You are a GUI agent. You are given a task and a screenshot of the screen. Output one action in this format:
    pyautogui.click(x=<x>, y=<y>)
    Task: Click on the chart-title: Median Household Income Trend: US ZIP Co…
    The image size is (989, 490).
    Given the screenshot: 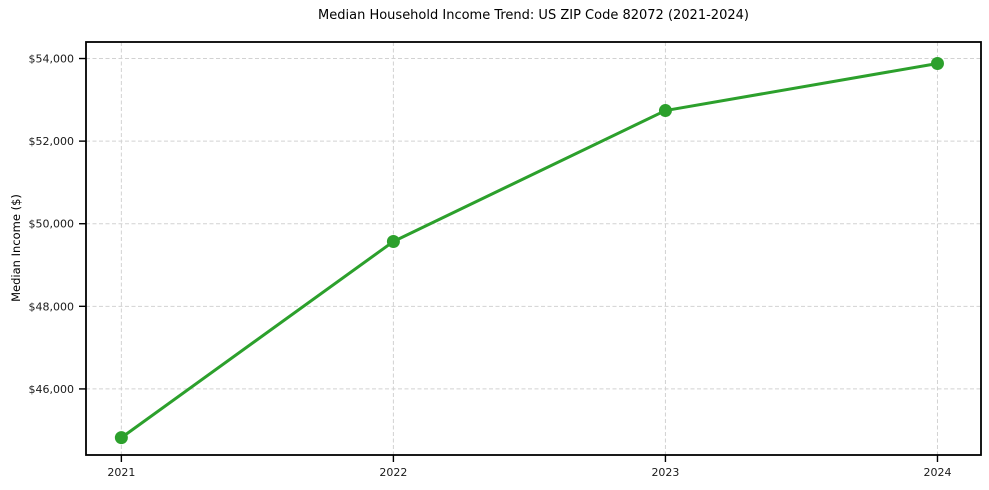 What is the action you would take?
    pyautogui.click(x=533, y=15)
    